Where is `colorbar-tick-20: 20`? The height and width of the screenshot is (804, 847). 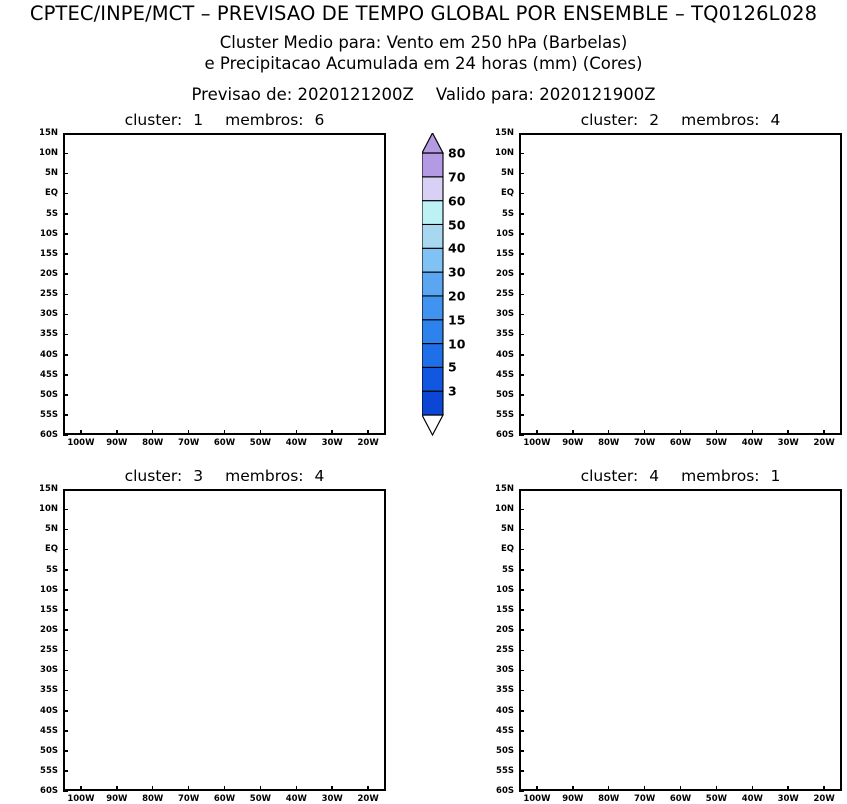
colorbar-tick-20: 20 is located at coordinates (456, 295).